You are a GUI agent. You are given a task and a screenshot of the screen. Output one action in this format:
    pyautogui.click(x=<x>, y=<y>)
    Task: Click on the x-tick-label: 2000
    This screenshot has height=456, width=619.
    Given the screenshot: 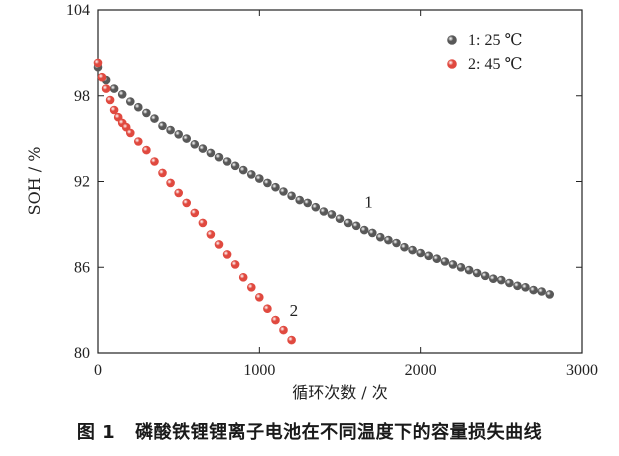 What is the action you would take?
    pyautogui.click(x=421, y=370)
    